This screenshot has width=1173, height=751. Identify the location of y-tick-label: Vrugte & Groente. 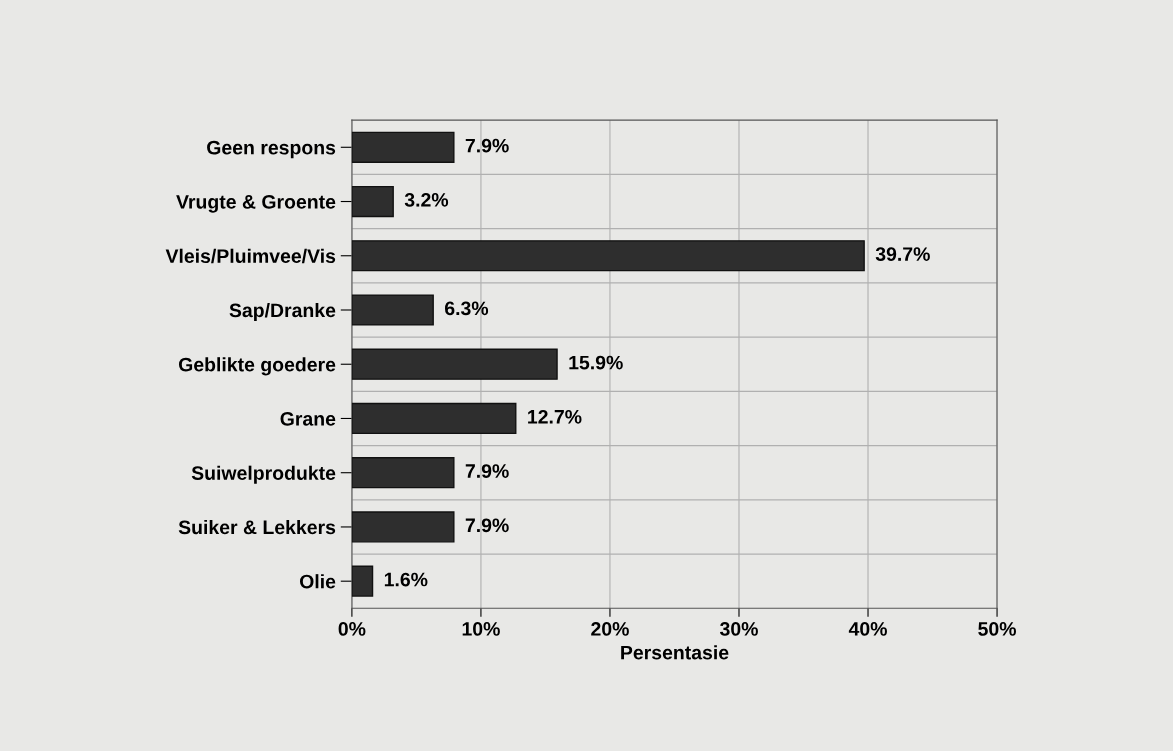
(256, 203).